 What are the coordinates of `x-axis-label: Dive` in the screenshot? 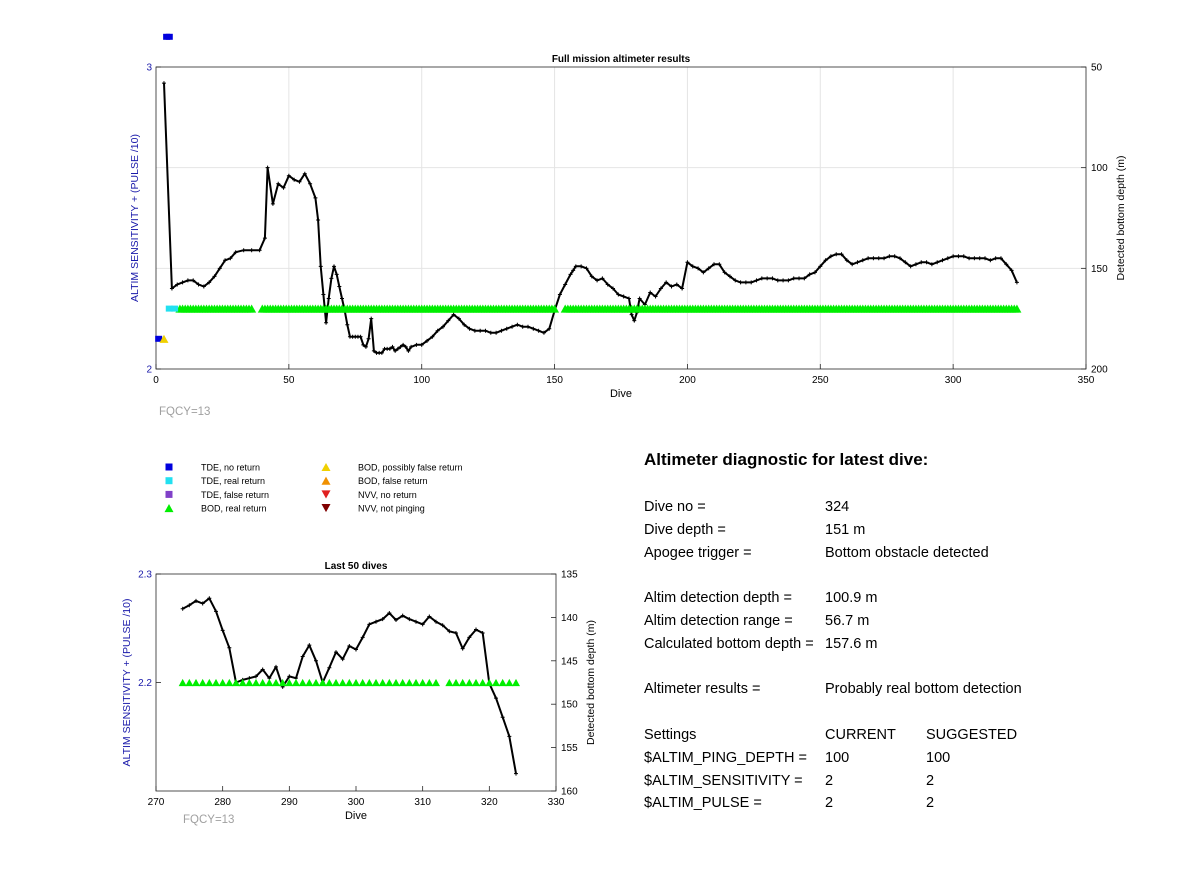 It's located at (356, 816).